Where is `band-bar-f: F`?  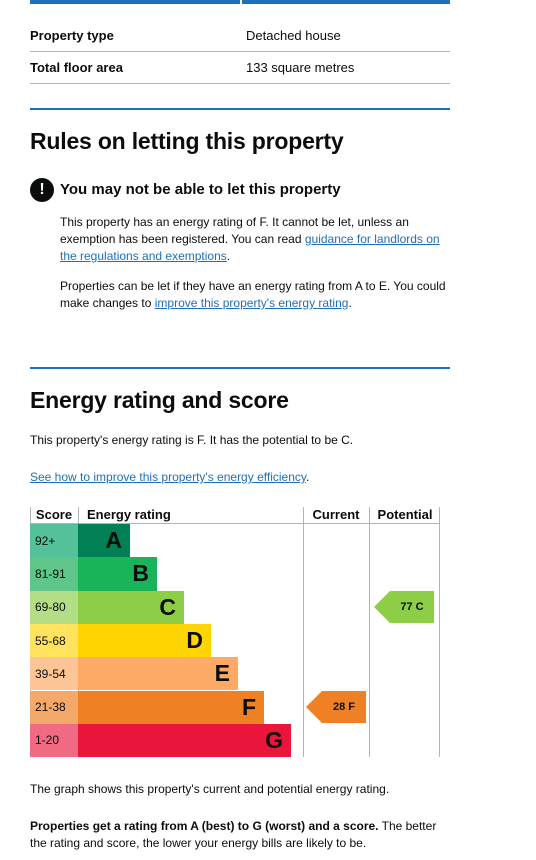 band-bar-f: F is located at coordinates (171, 707).